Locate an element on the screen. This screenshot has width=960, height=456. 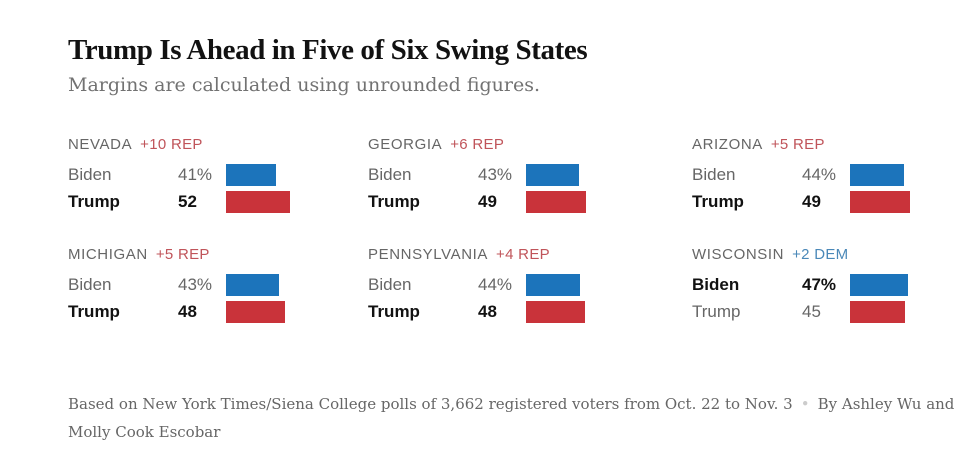
state-panel-michigan: MICHIGAN +5 REP Biden 43% Trump 48 is located at coordinates (198, 291).